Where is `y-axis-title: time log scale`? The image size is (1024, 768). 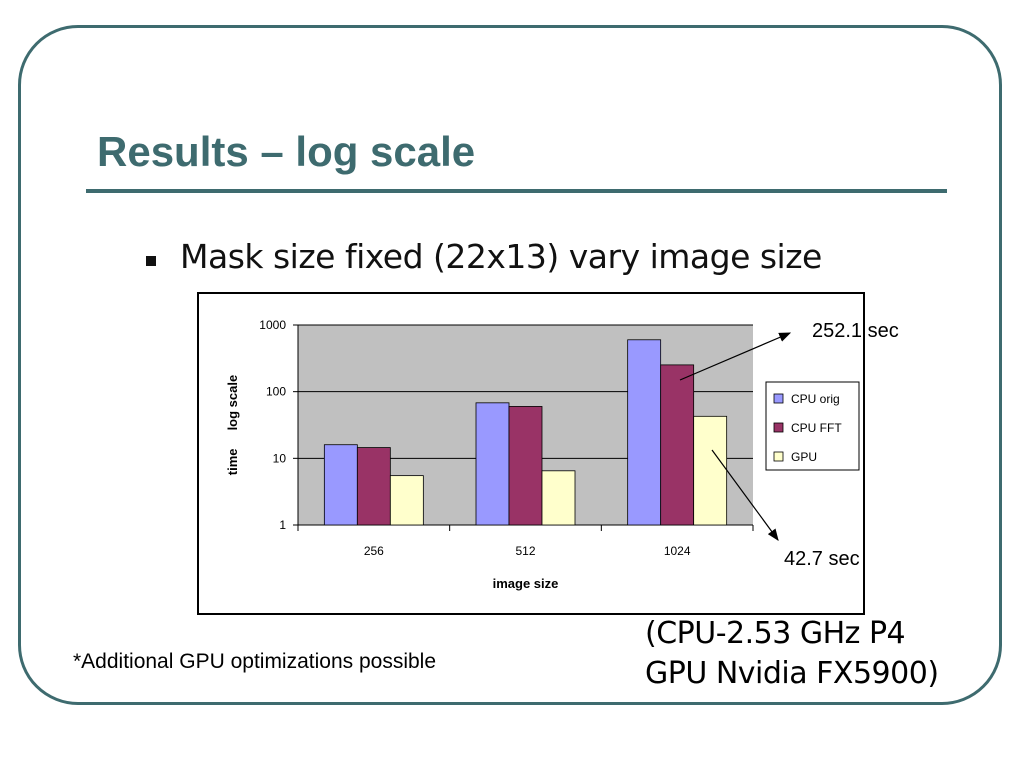
y-axis-title: time log scale is located at coordinates (232, 425).